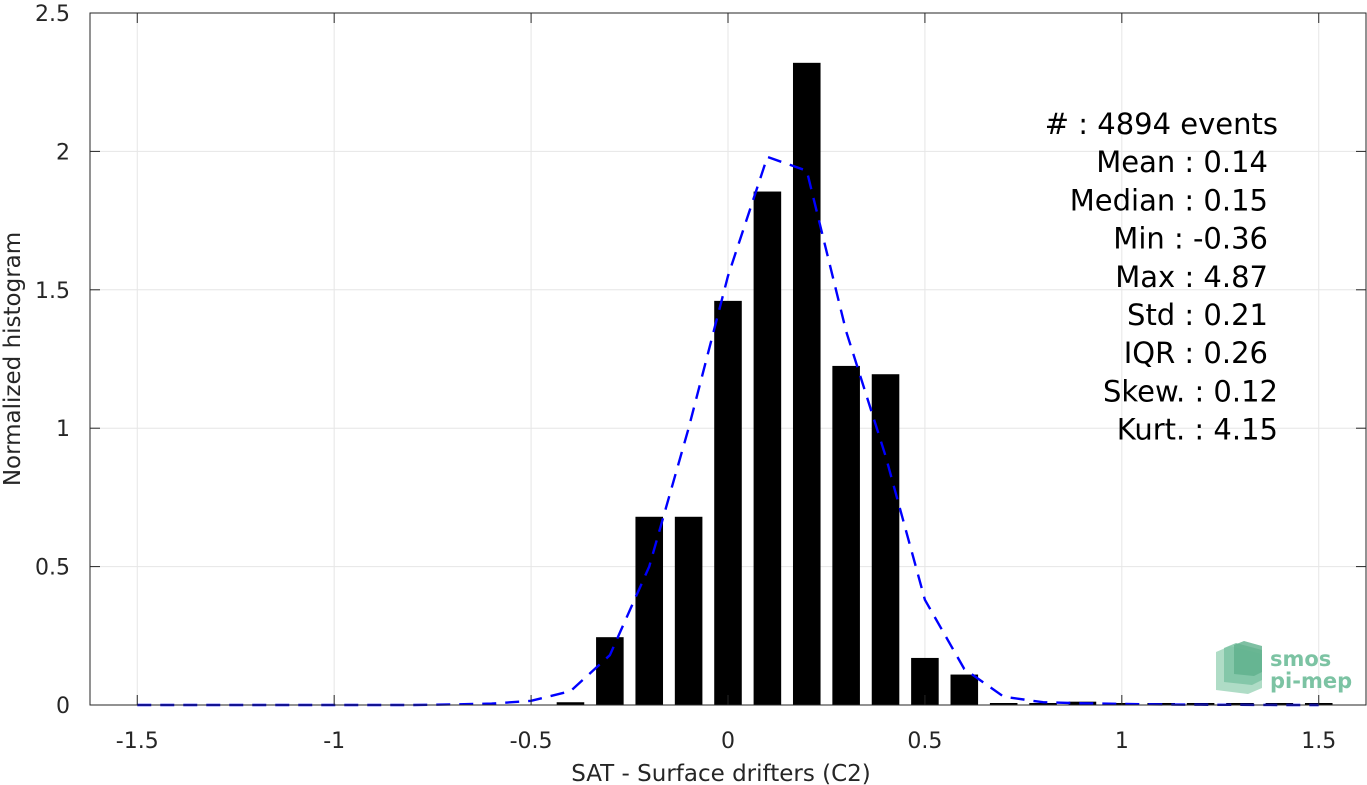  What do you see at coordinates (1161, 124) in the screenshot?
I see `stat-line-0: # : 4894 events` at bounding box center [1161, 124].